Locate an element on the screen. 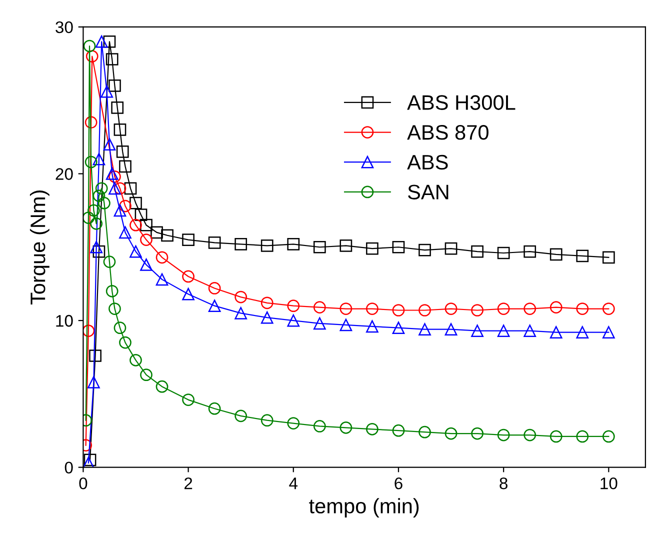 Image resolution: width=650 pixels, height=539 pixels. x-tick-label: 8 is located at coordinates (504, 483).